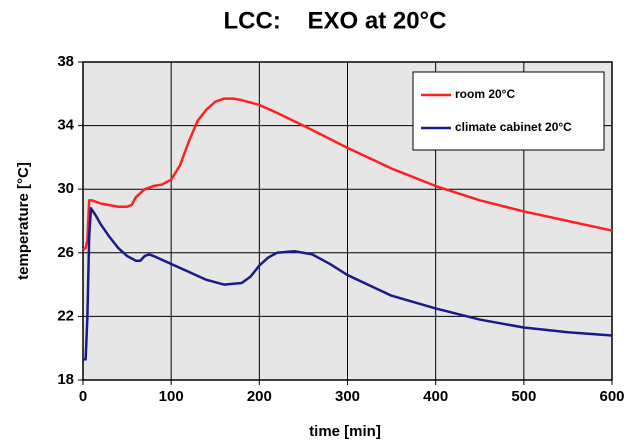 This screenshot has width=642, height=447. I want to click on y-tick-label: 18, so click(65, 379).